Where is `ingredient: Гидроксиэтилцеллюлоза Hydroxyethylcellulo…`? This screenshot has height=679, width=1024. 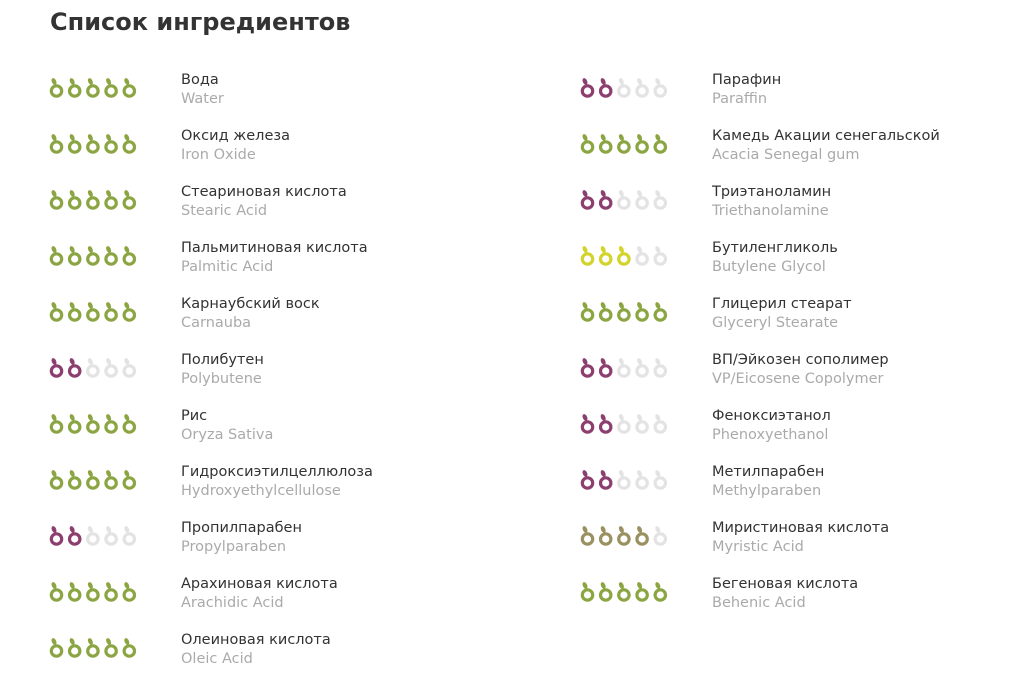
ingredient: Гидроксиэтилцеллюлоза Hydroxyethylcellulo… is located at coordinates (278, 486).